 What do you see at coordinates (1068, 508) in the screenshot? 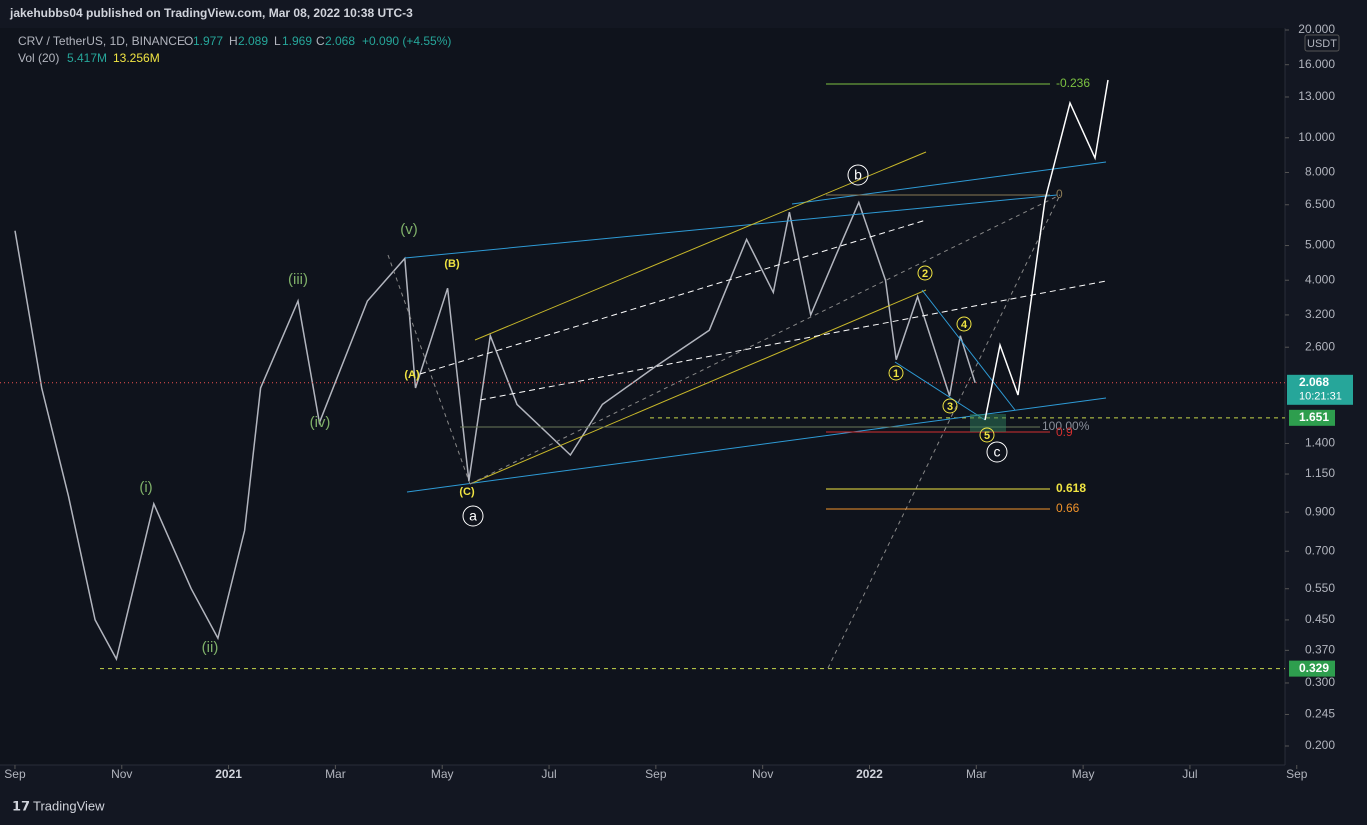
I see `fib-label: 0.66` at bounding box center [1068, 508].